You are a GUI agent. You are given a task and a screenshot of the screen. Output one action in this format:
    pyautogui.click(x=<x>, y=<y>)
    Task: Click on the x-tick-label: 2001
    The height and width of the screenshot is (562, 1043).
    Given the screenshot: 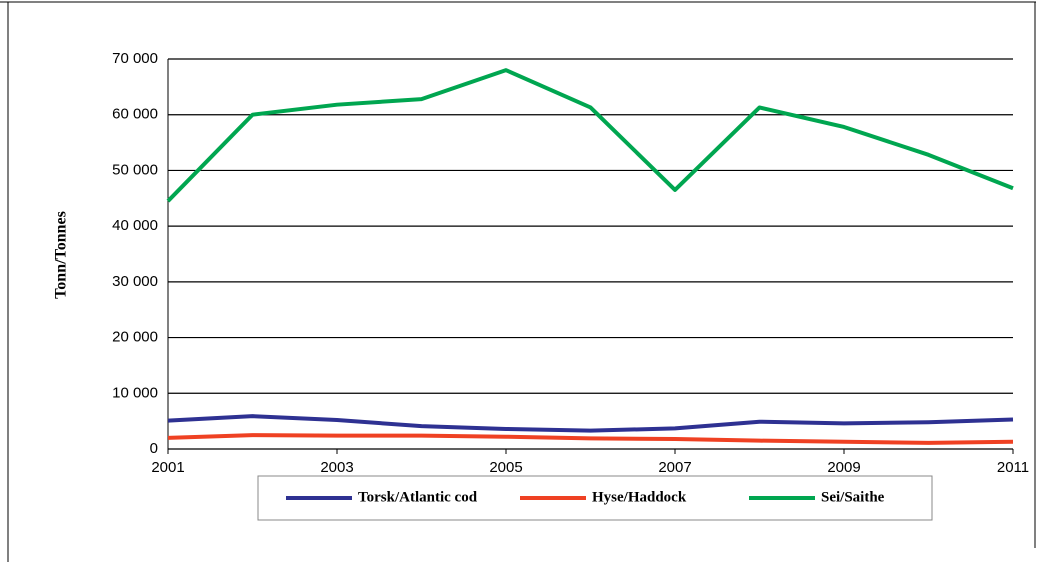 What is the action you would take?
    pyautogui.click(x=167, y=467)
    